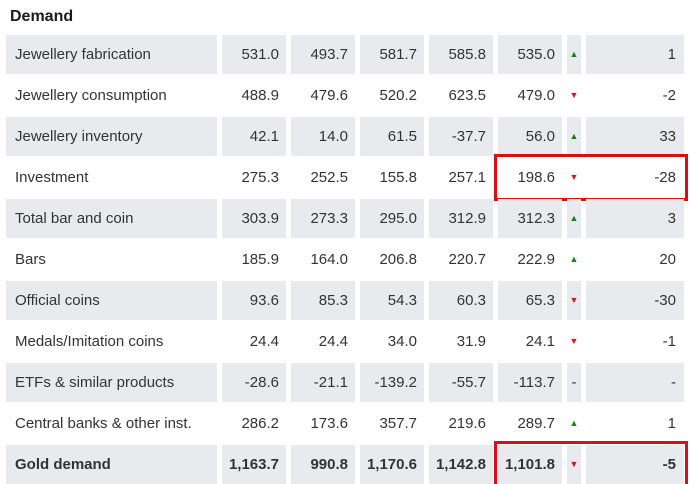 This screenshot has width=690, height=484. I want to click on value-cell-4: 257.1, so click(467, 177).